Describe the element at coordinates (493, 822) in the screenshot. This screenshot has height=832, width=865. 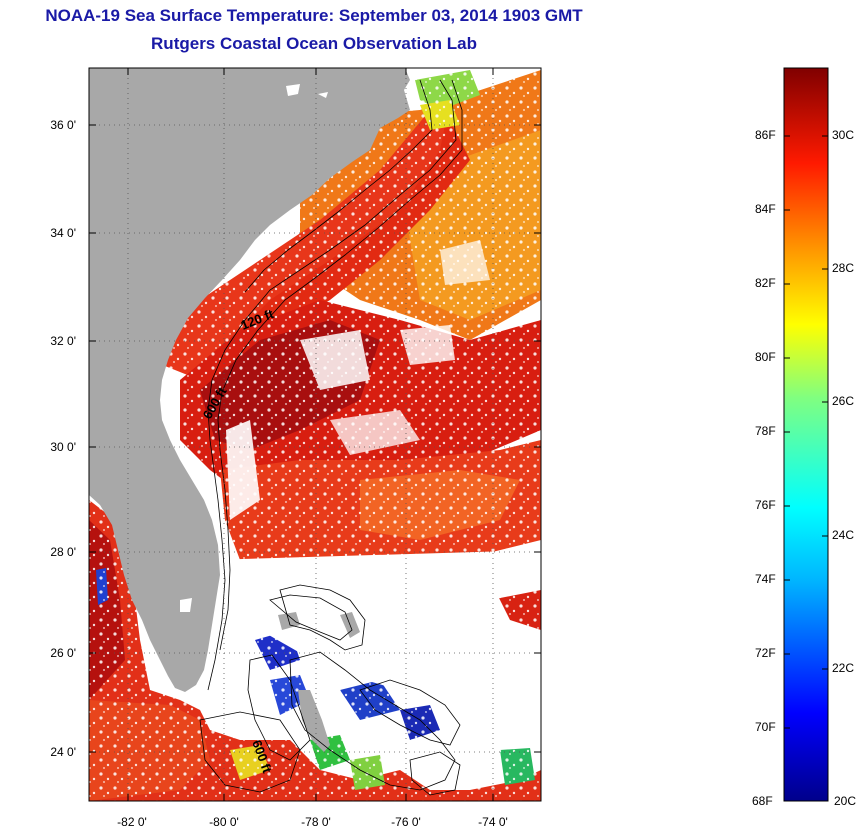
I see `lon-label: -74 0'` at that location.